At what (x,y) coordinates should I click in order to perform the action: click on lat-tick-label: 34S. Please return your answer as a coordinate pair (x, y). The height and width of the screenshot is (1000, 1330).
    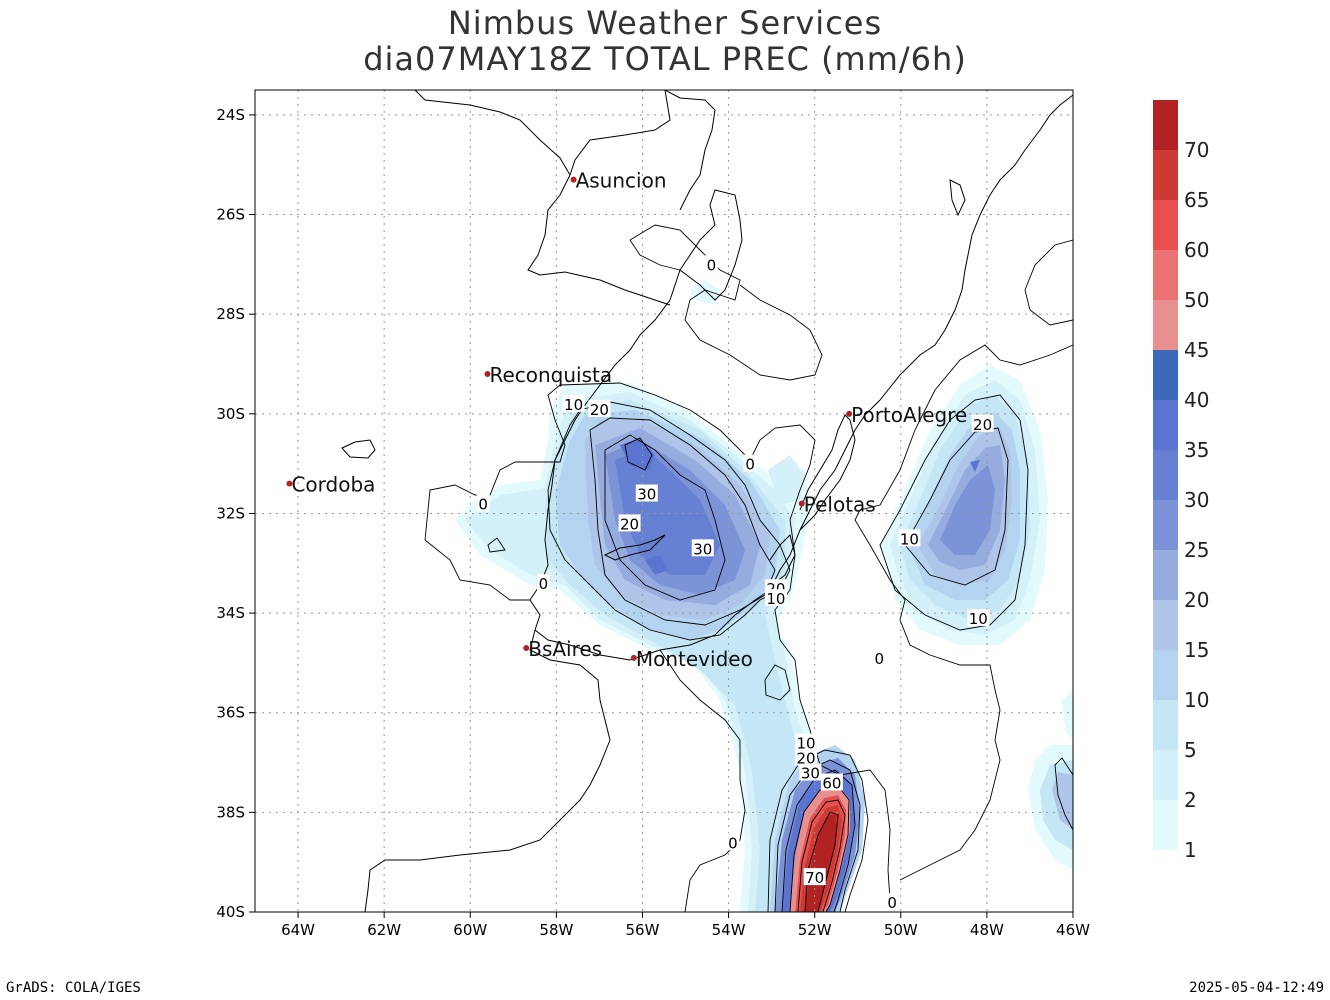
    Looking at the image, I should click on (230, 613).